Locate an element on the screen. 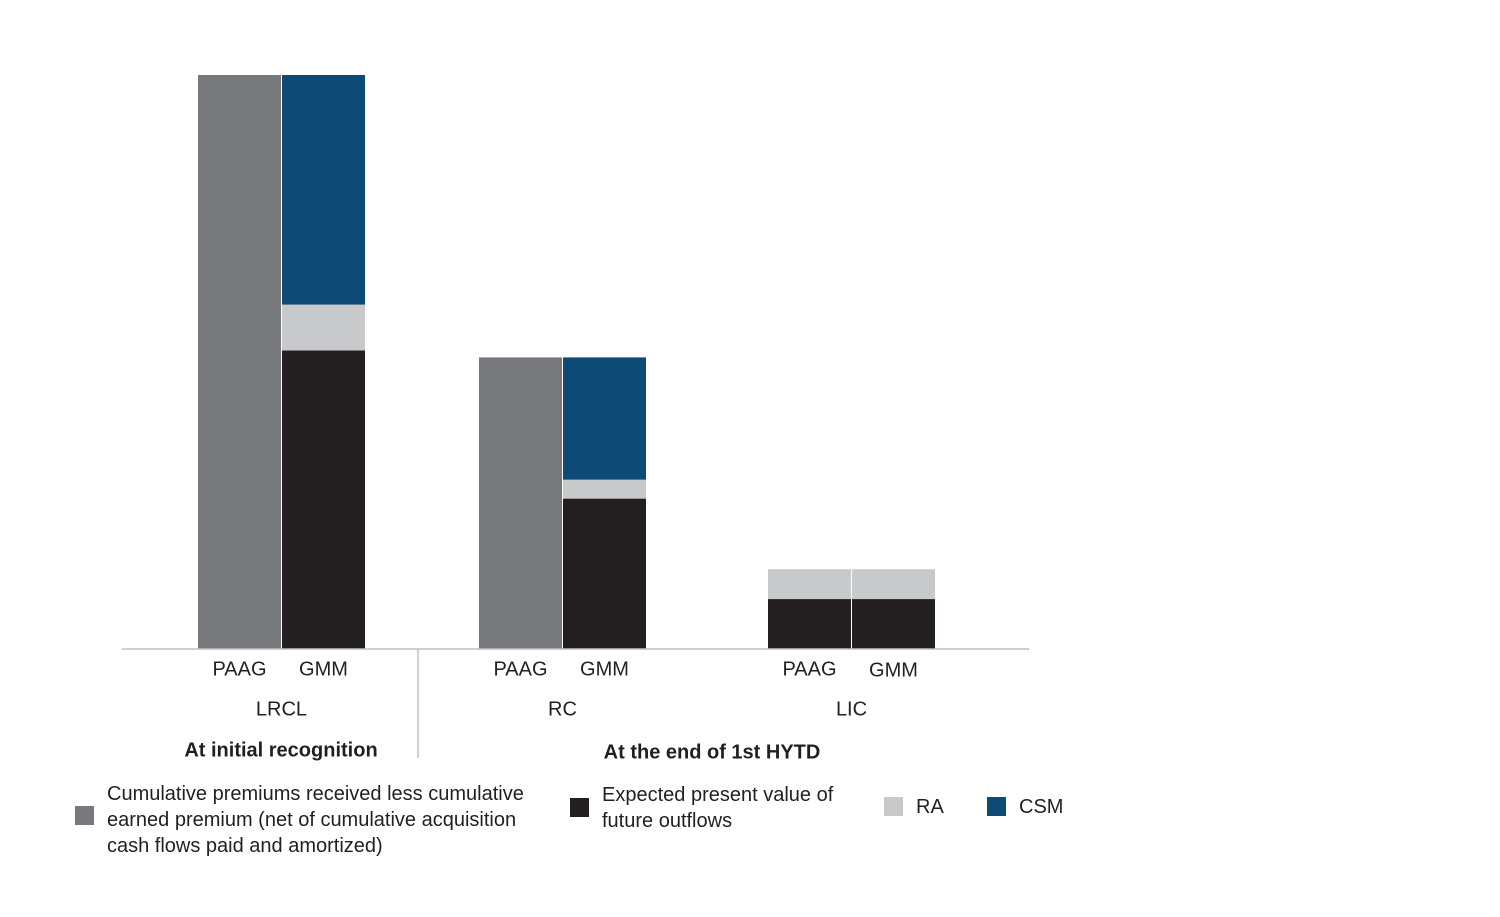 The image size is (1500, 917). bar-segment-lrcl-gmm-csm is located at coordinates (323, 190).